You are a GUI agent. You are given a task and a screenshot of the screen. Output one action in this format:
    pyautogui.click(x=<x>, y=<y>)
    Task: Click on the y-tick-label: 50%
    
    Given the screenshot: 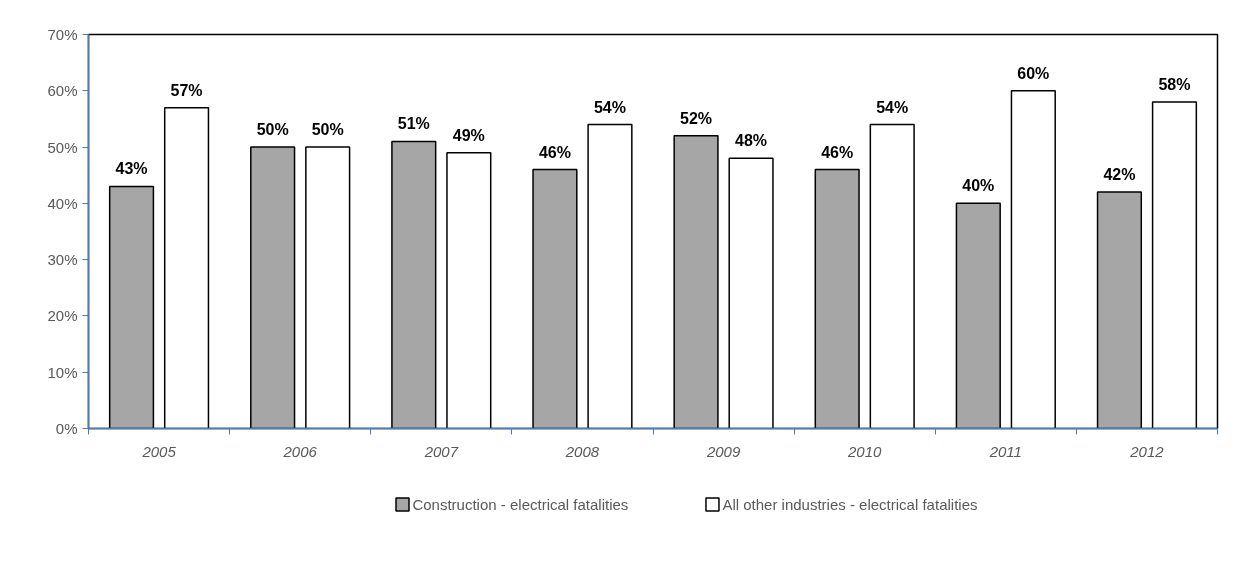 What is the action you would take?
    pyautogui.click(x=62, y=147)
    